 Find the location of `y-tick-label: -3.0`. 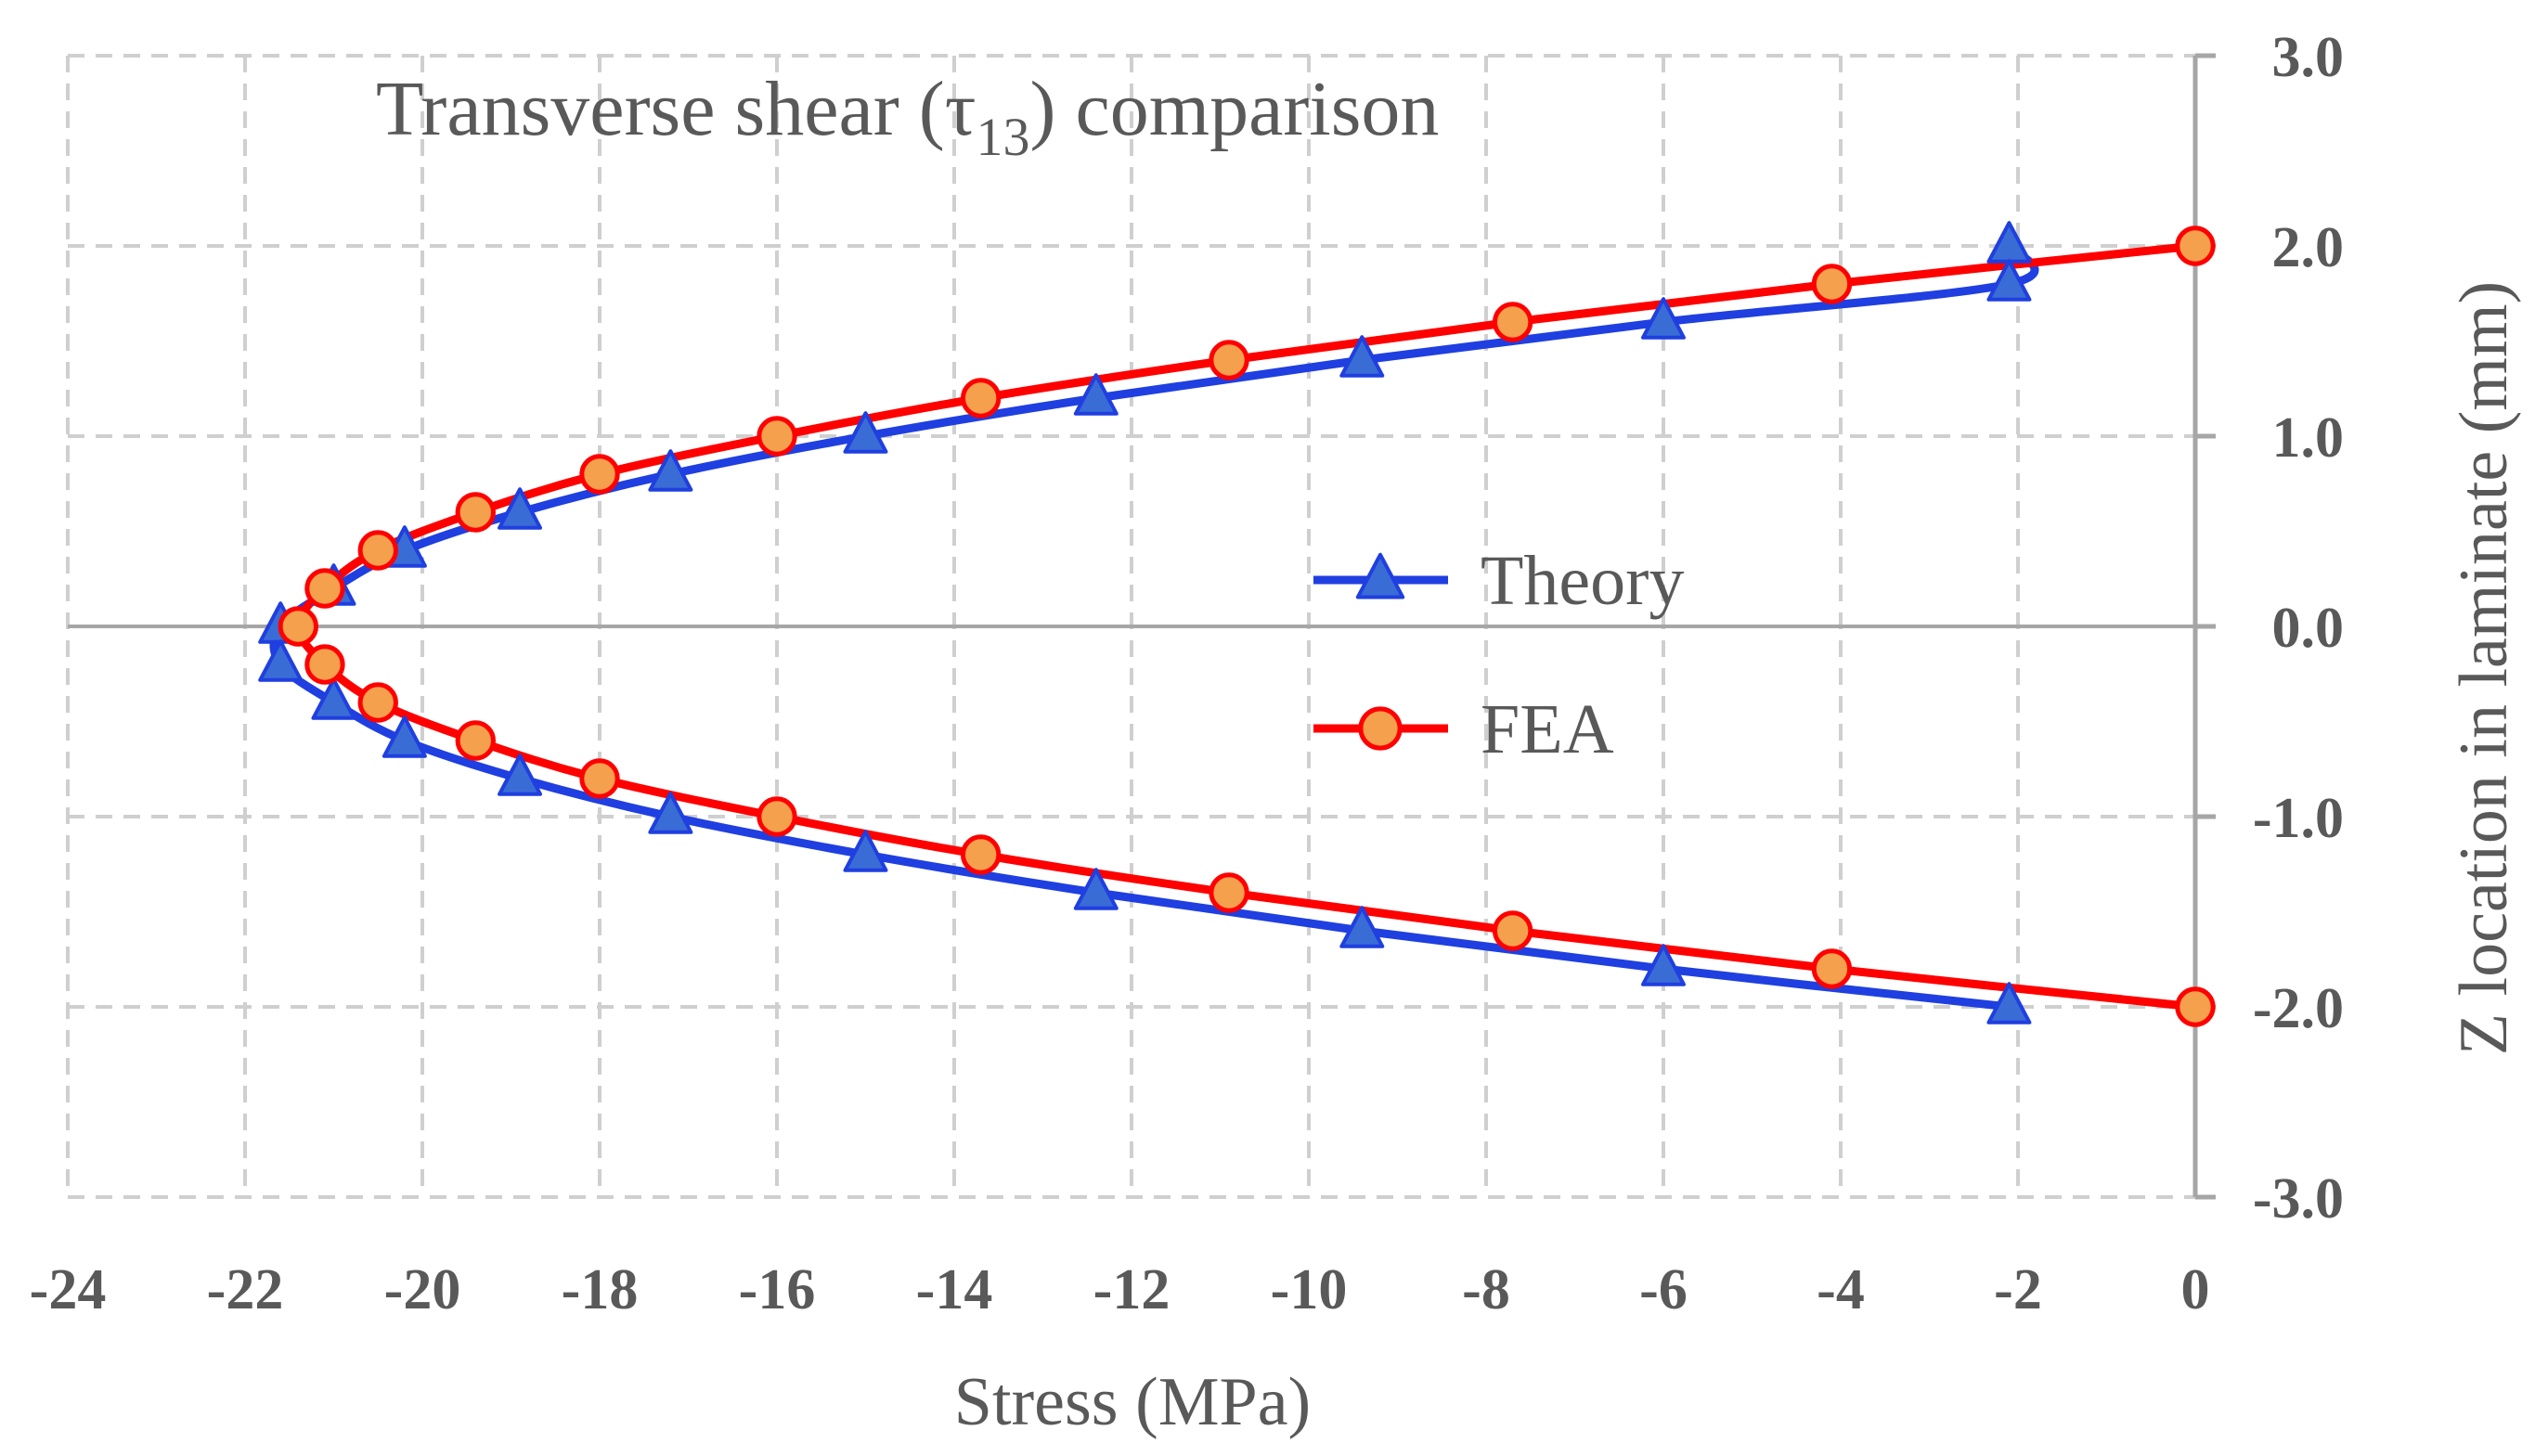

y-tick-label: -3.0 is located at coordinates (2298, 1199).